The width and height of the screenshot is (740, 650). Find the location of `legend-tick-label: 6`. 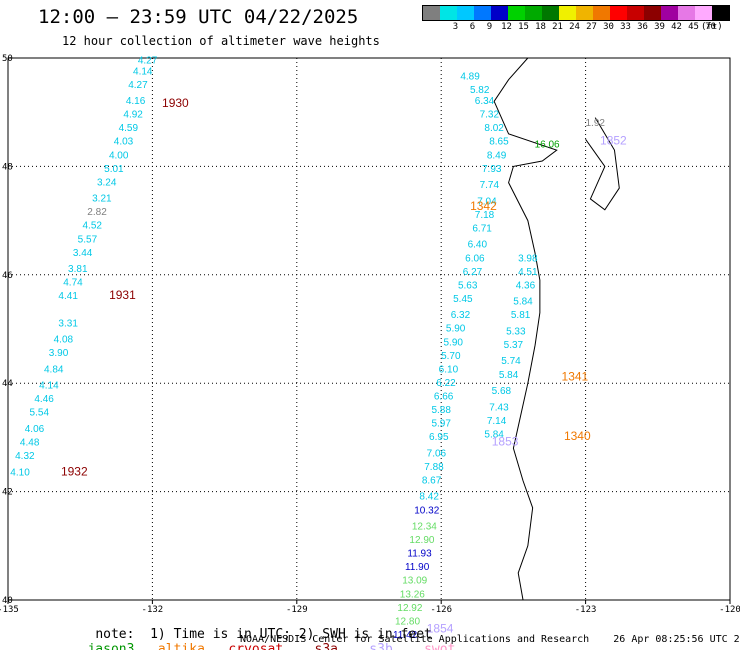

legend-tick-label: 6 is located at coordinates (472, 27).